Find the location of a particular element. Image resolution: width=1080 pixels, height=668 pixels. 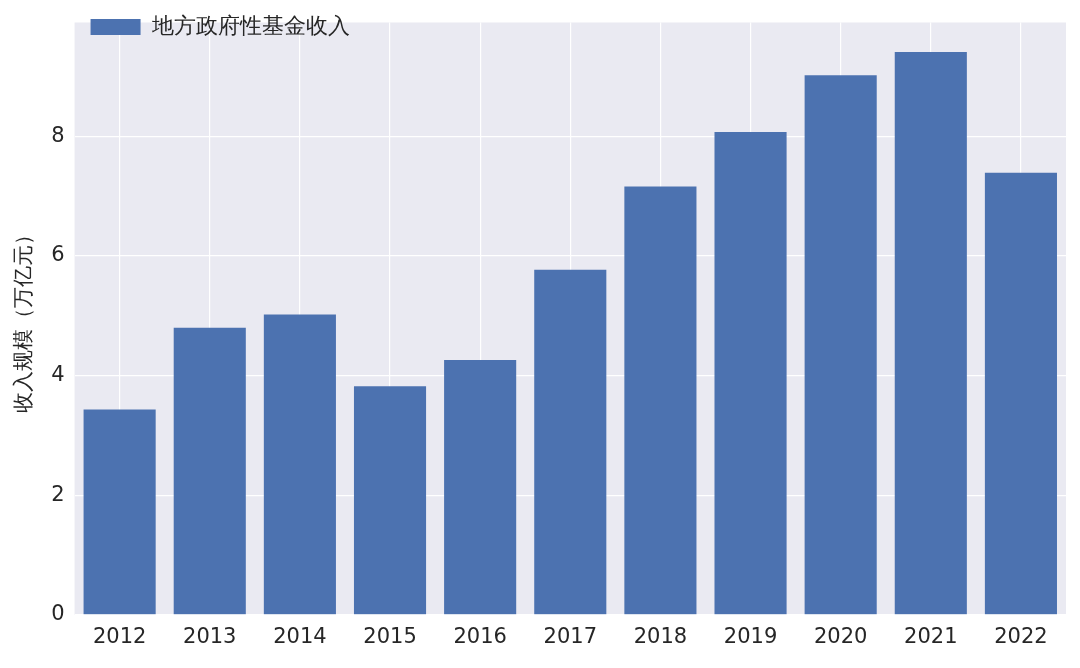

y-tick-label: 2 is located at coordinates (58, 493).